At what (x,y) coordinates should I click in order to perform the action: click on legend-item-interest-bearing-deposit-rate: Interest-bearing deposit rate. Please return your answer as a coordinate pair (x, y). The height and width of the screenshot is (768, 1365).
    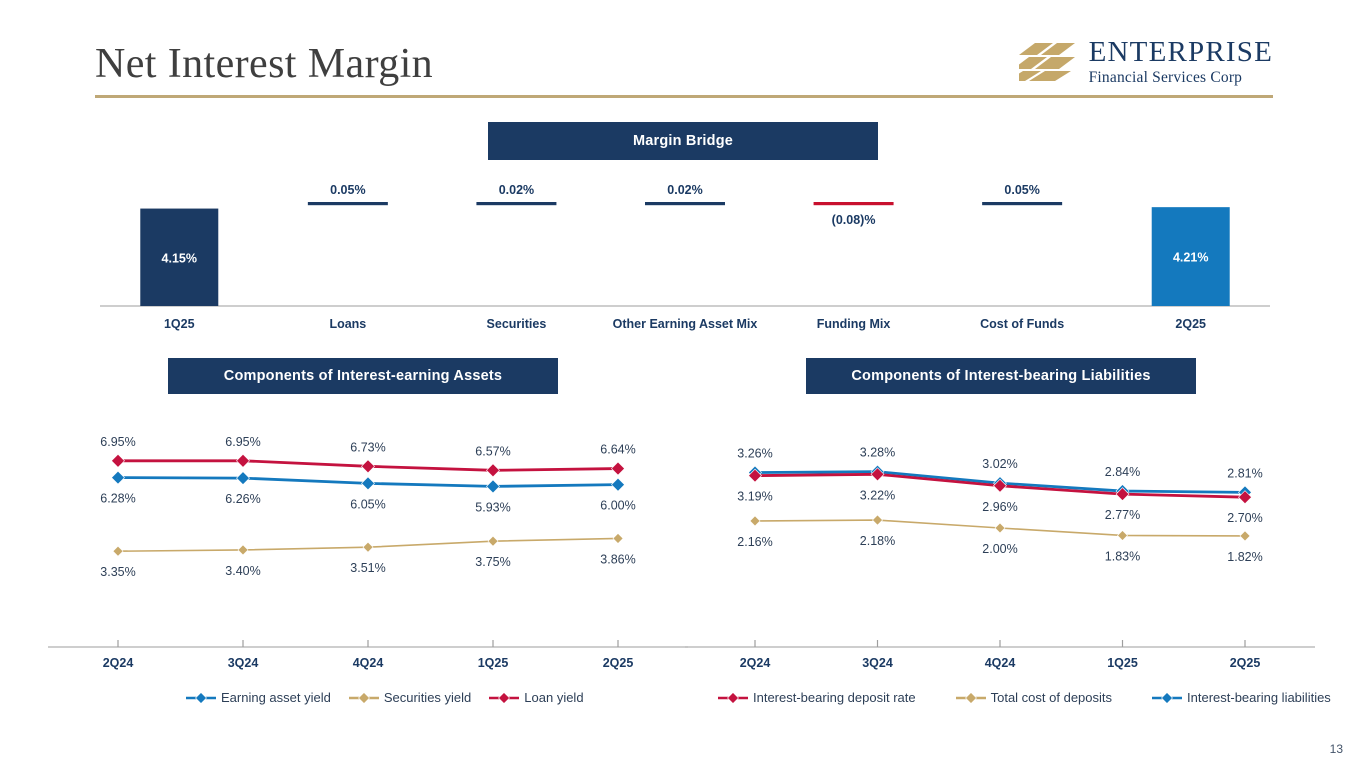
    Looking at the image, I should click on (817, 697).